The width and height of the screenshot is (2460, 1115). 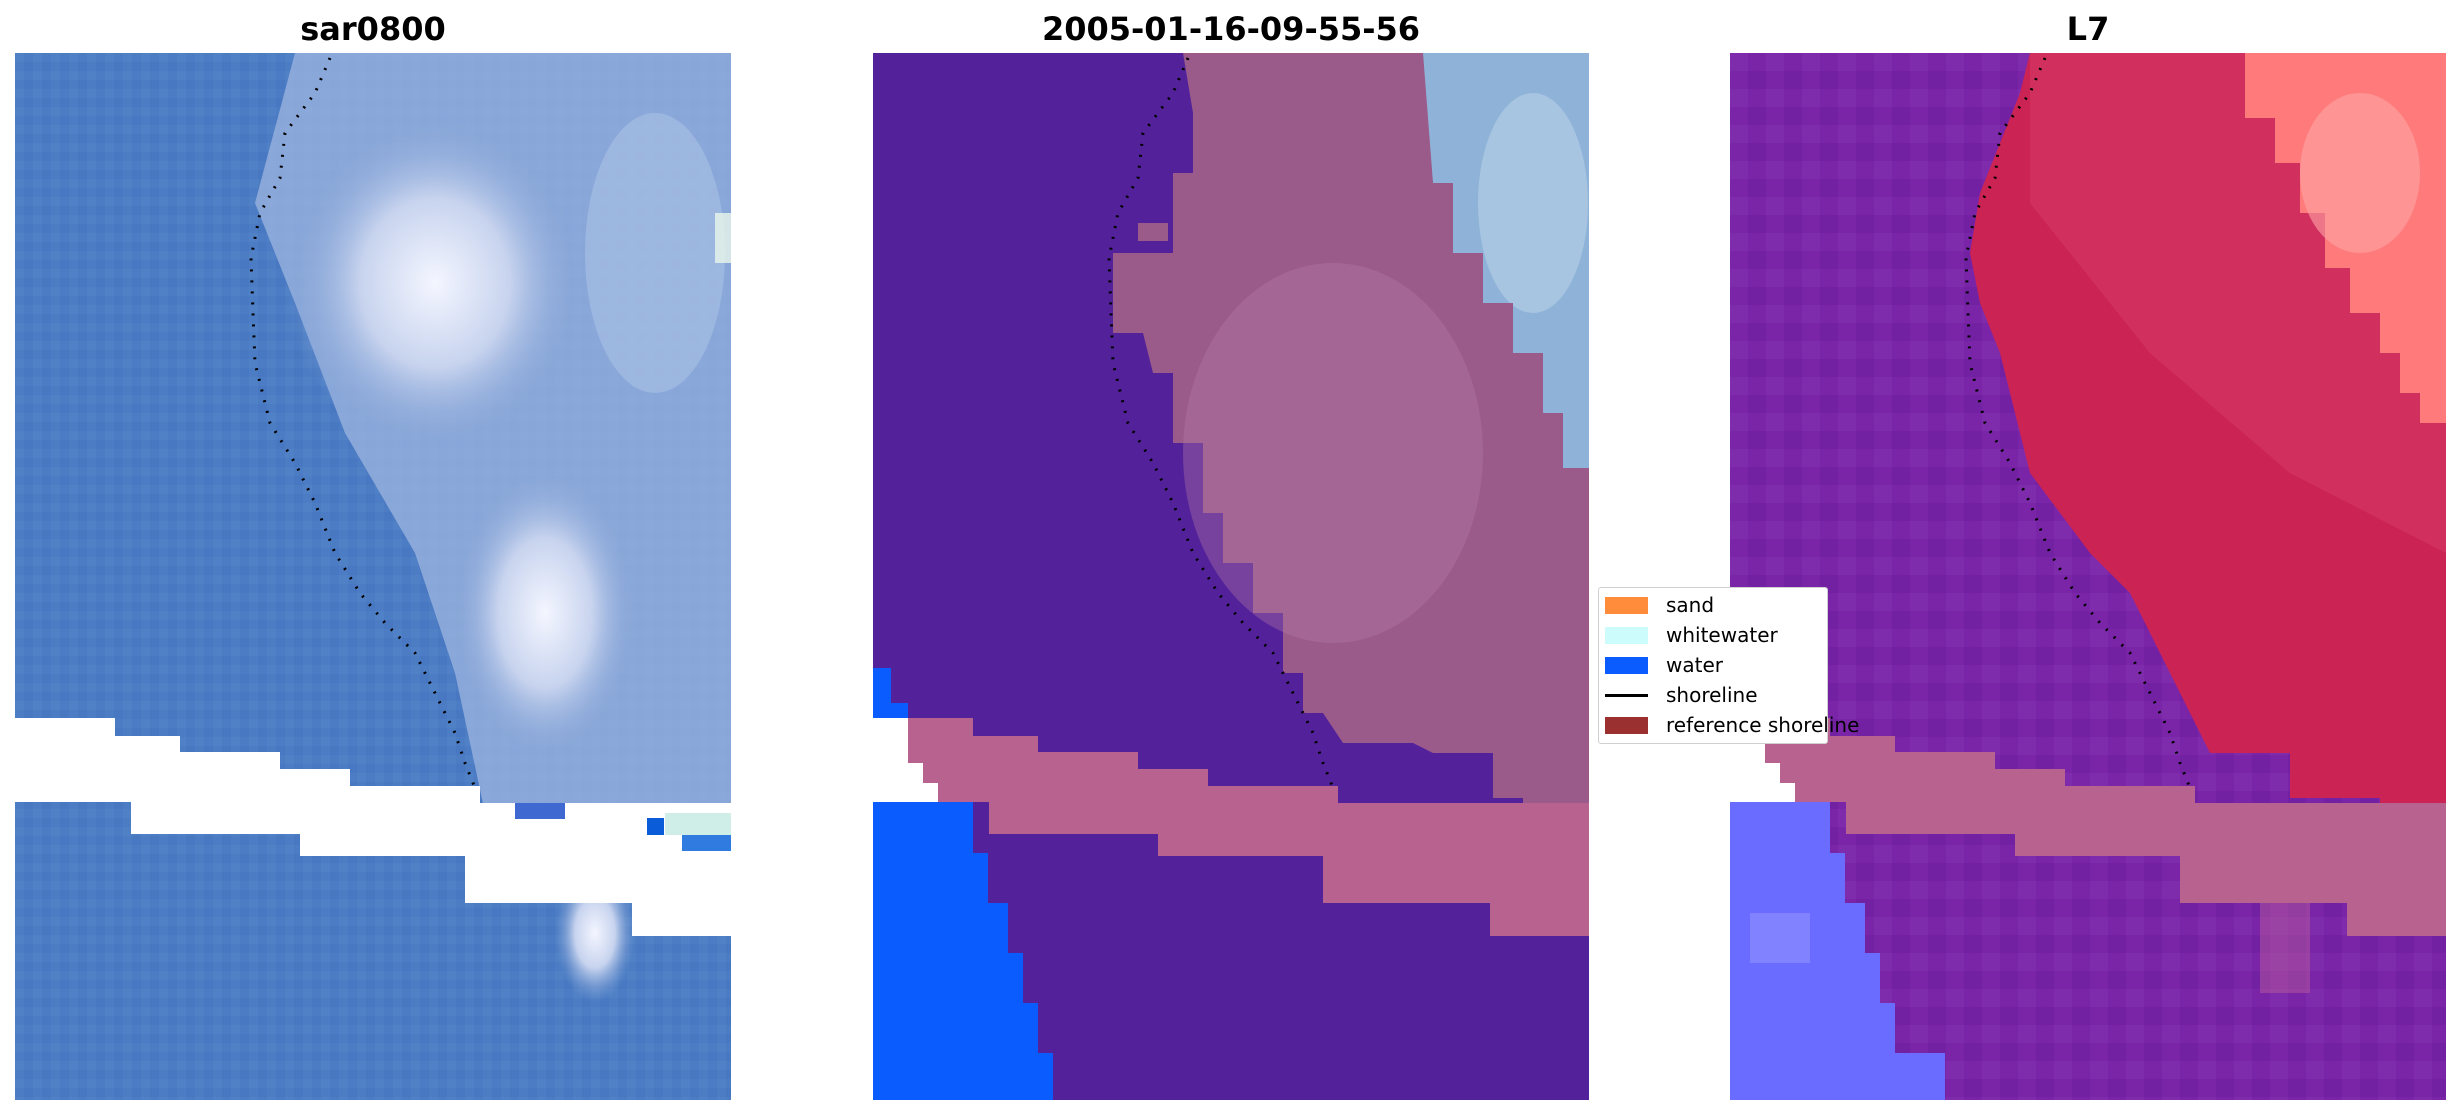 What do you see at coordinates (1626, 635) in the screenshot?
I see `whitewater-swatch` at bounding box center [1626, 635].